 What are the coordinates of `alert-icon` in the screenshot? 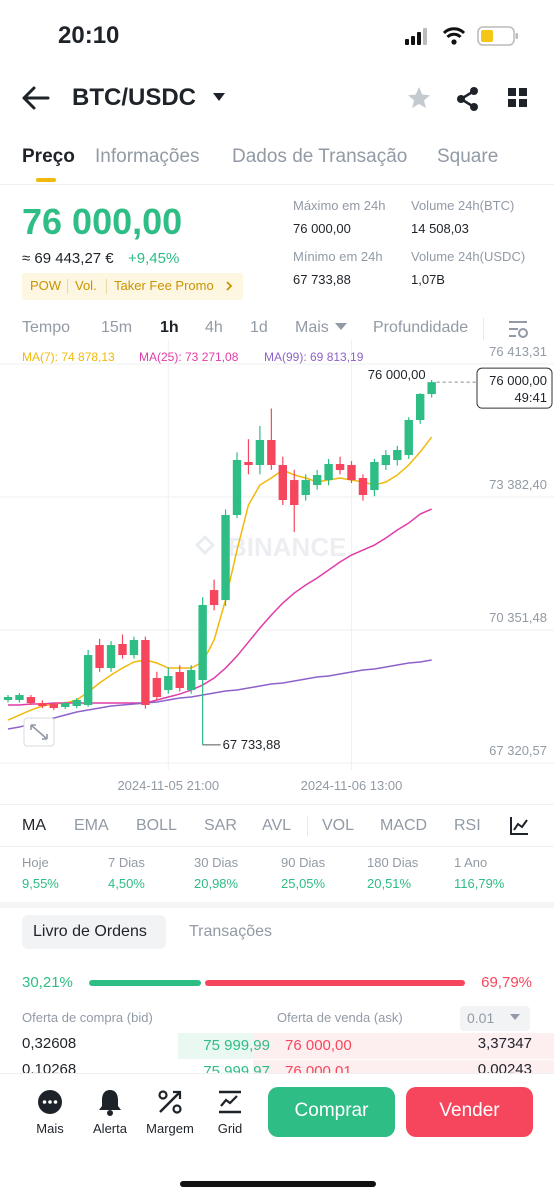 It's located at (110, 1102).